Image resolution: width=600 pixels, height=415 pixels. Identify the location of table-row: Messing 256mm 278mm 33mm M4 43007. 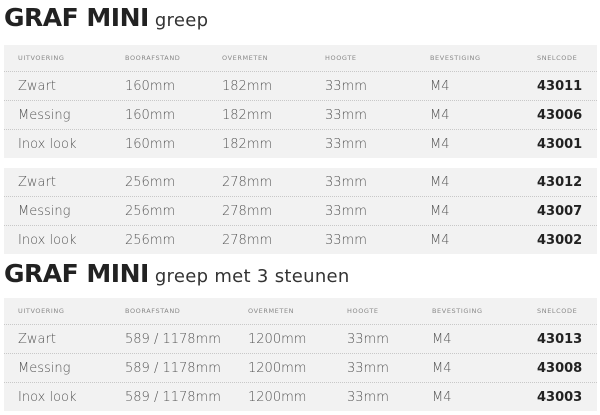
(300, 211).